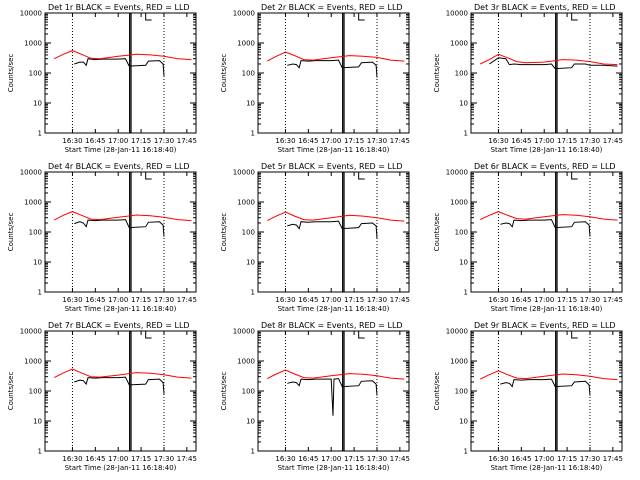  I want to click on panel-title: Det 1r BLACK = Events, RED = LLD, so click(119, 7).